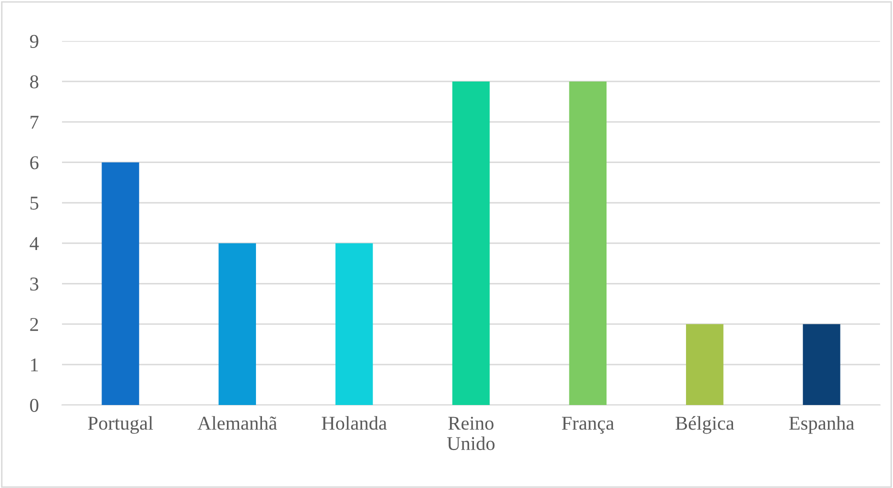  I want to click on y-tick-label: 3, so click(34, 284).